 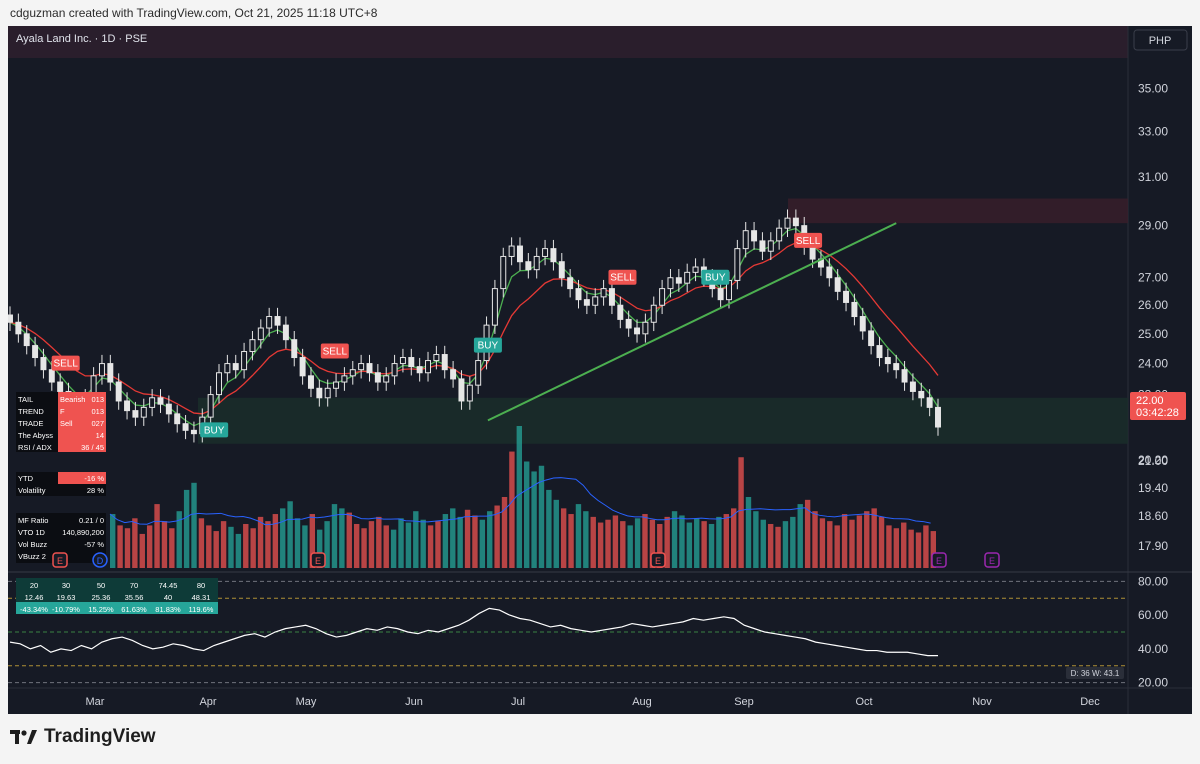 What do you see at coordinates (134, 597) in the screenshot?
I see `rsi-table-cell: 35.56` at bounding box center [134, 597].